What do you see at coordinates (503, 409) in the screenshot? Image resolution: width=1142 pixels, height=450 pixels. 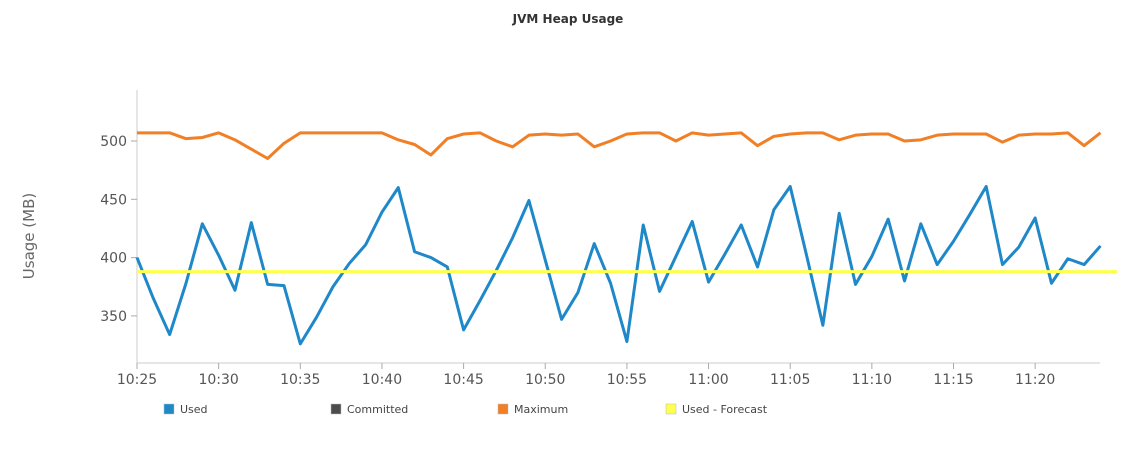 I see `legend-swatch-maximum` at bounding box center [503, 409].